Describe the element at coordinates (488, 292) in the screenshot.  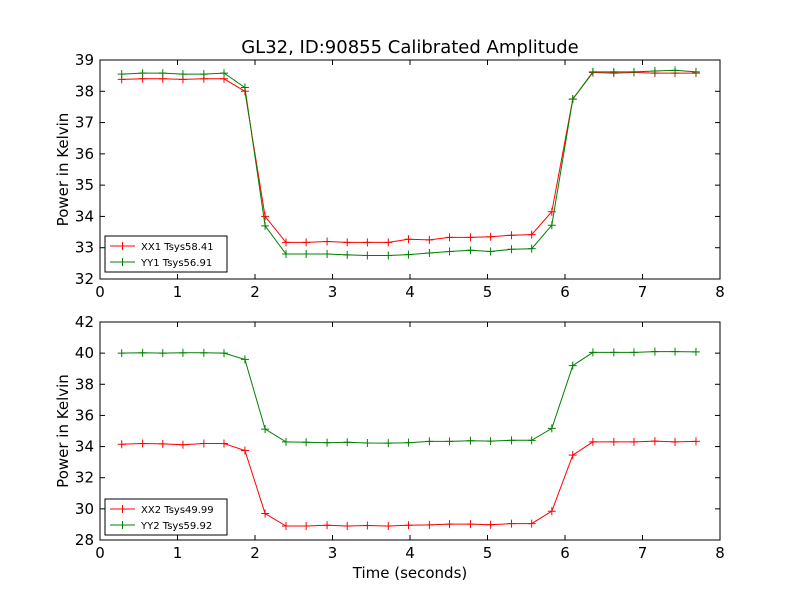
I see `x-tick-label: 5` at that location.